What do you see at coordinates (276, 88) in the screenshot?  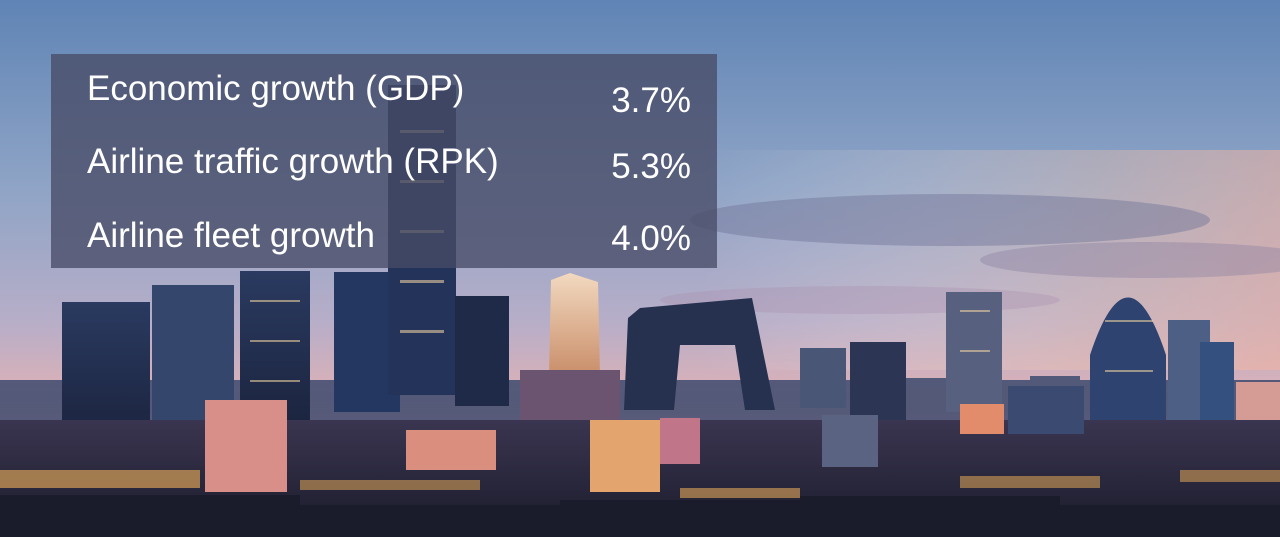 I see `stat-label: Economic growth (GDP)` at bounding box center [276, 88].